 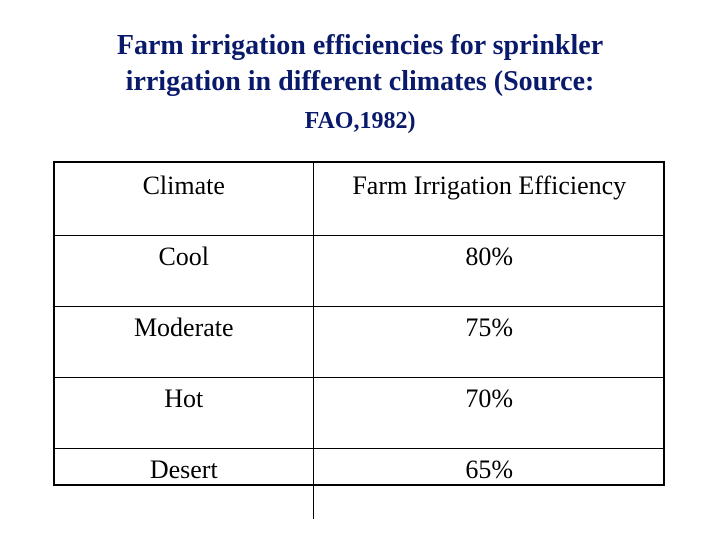 I want to click on table-row: Cool 80%, so click(x=360, y=271).